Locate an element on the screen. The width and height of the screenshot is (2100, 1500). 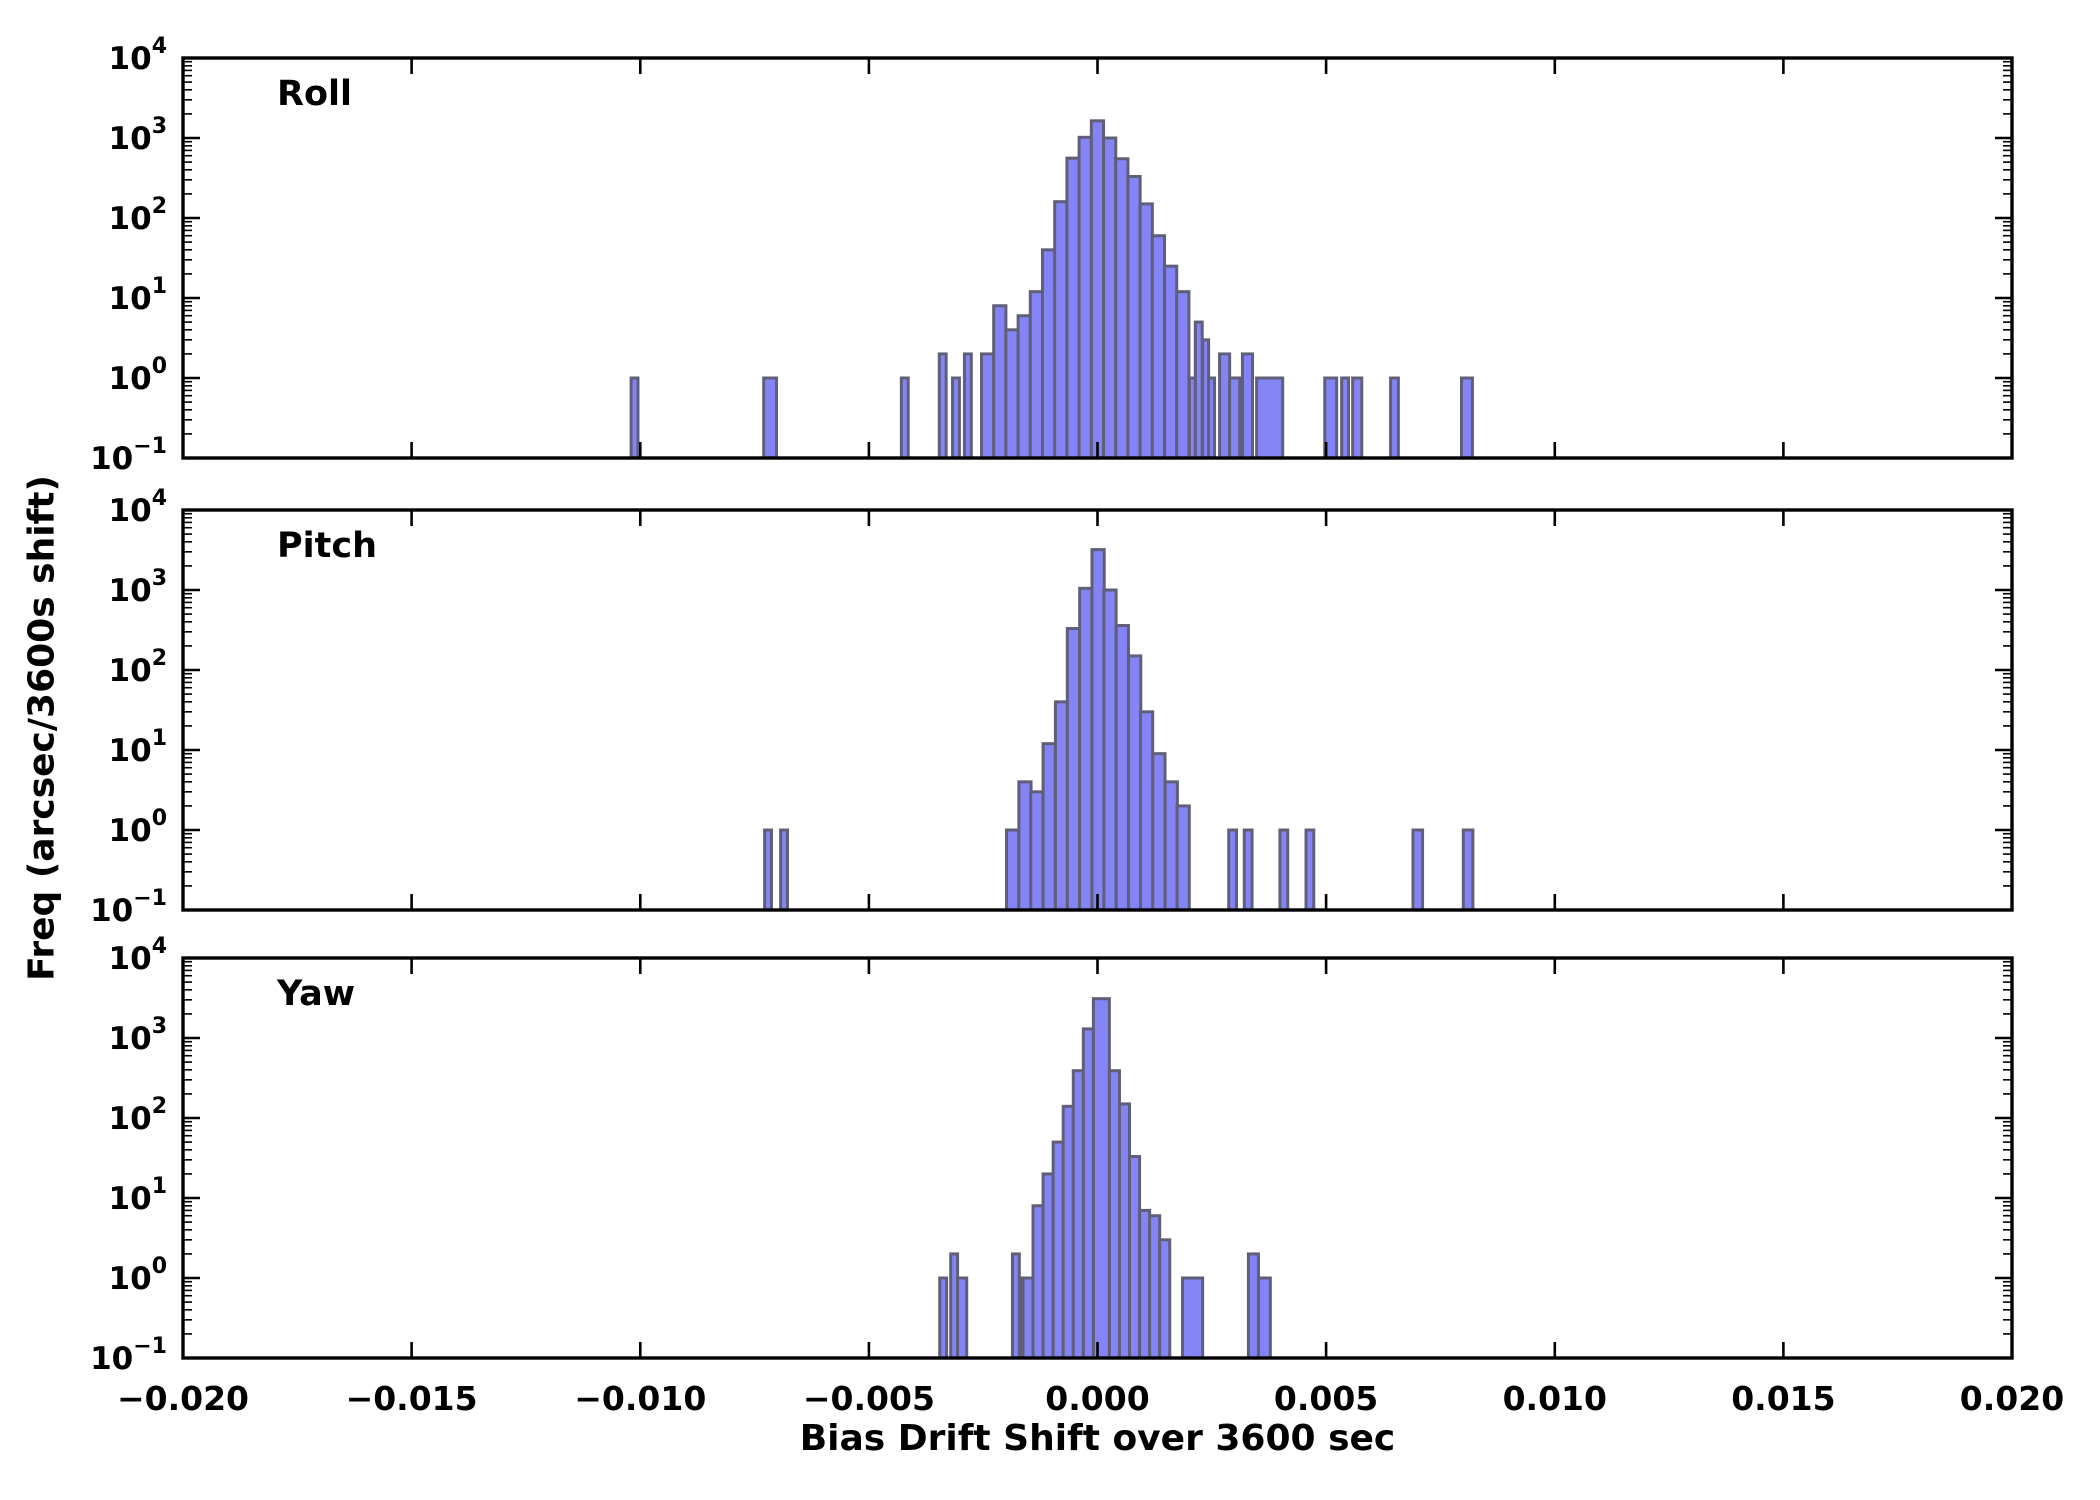
panel-title-roll: Roll is located at coordinates (314, 94).